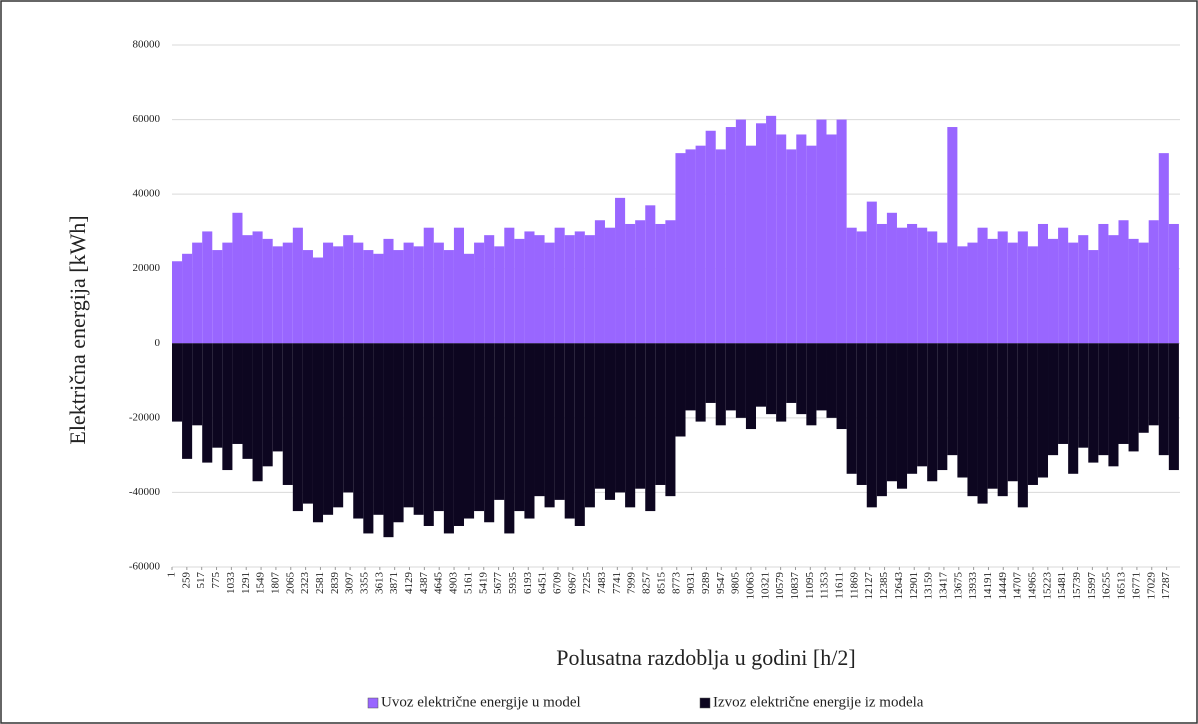  Describe the element at coordinates (825, 586) in the screenshot. I see `x-tick-label: 11353` at that location.